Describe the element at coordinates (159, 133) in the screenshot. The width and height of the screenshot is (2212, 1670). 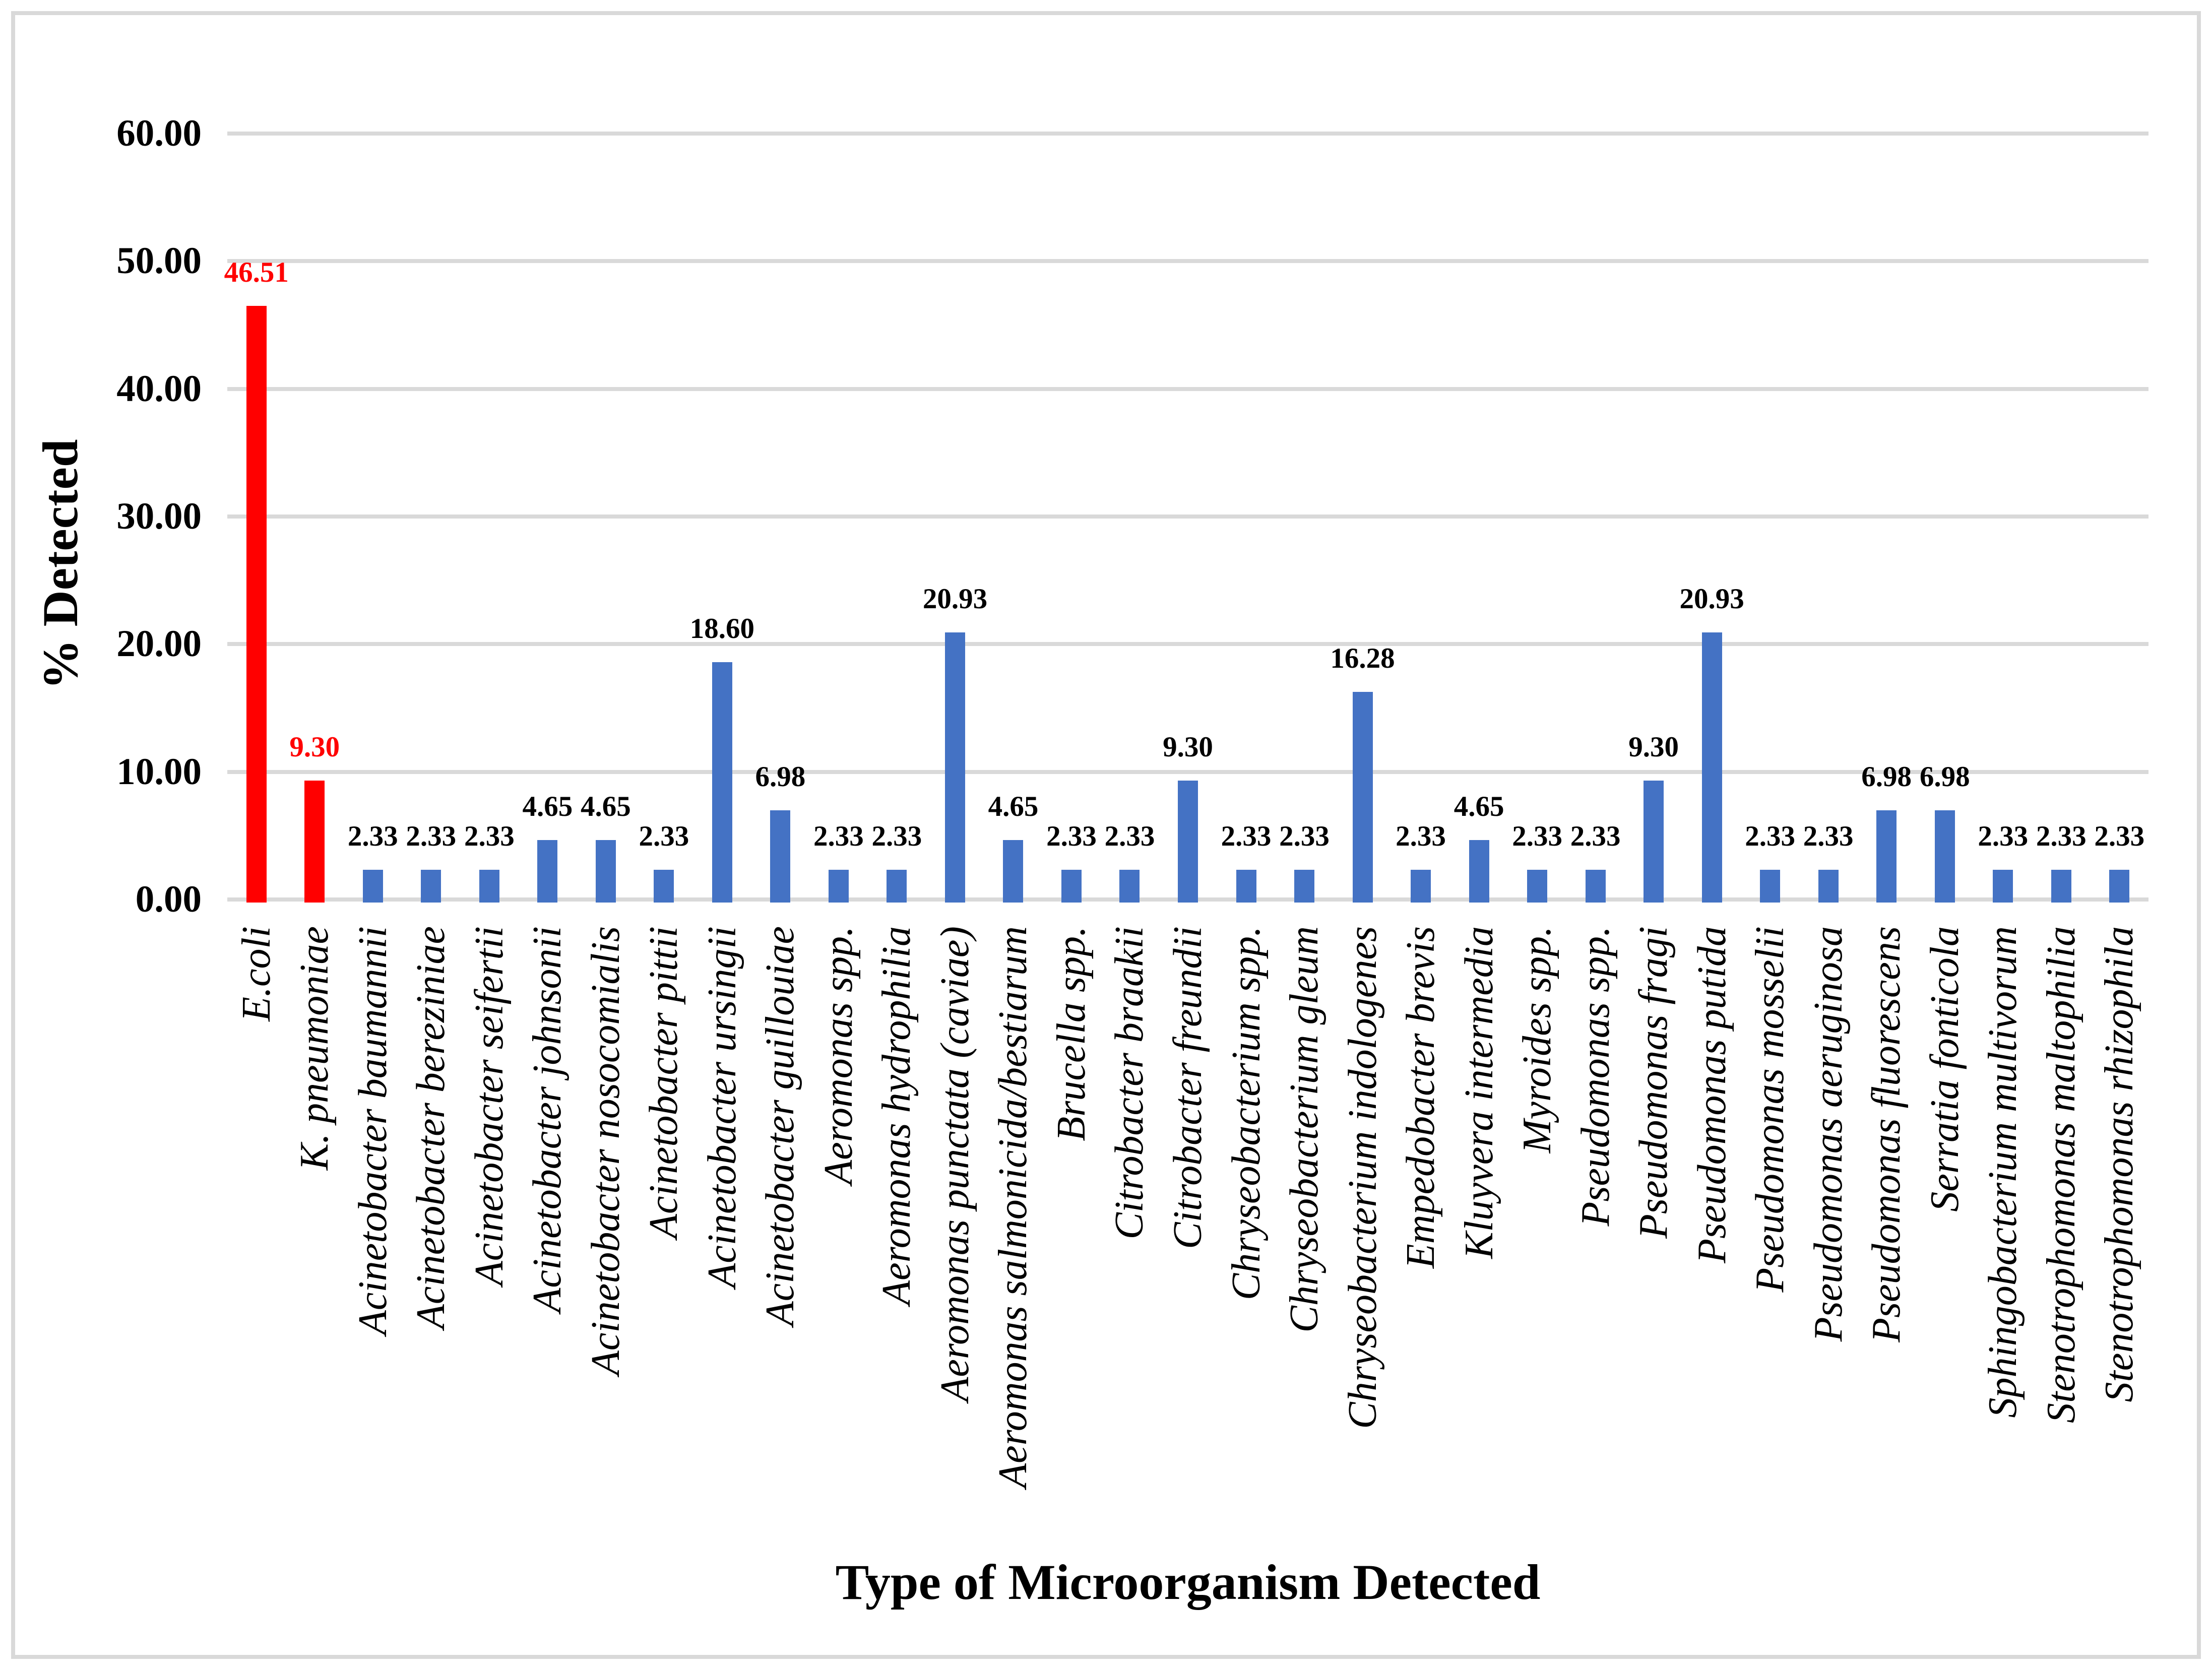
I see `y-tick-label: 60.00` at that location.